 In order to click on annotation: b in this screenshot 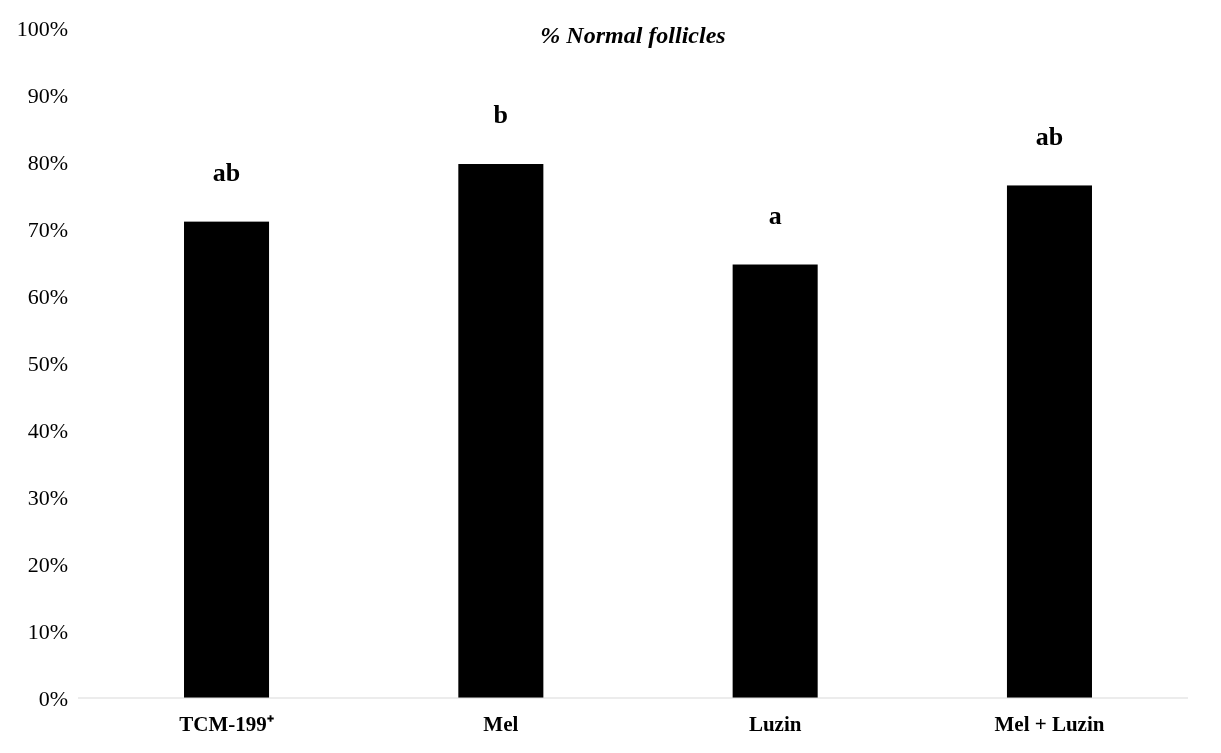, I will do `click(501, 115)`.